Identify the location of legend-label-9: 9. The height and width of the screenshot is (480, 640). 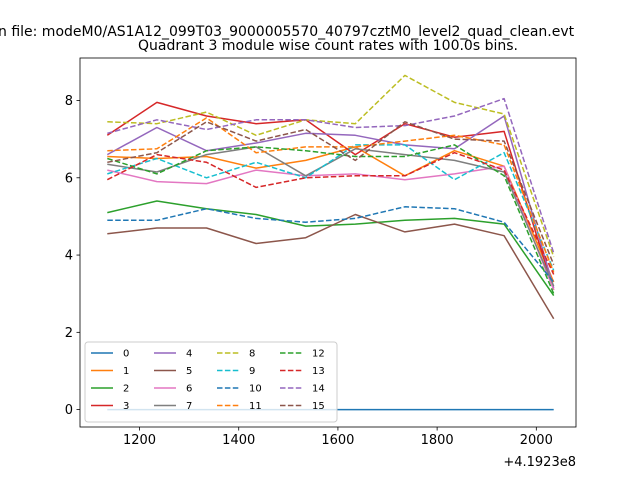
(252, 371).